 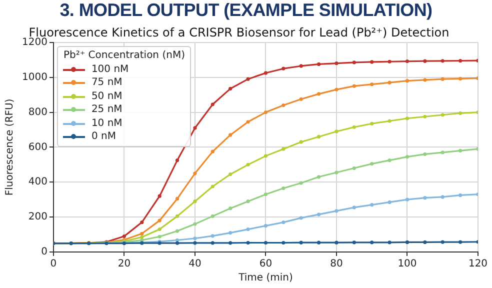 I want to click on y-tick-label: 600, so click(x=38, y=147).